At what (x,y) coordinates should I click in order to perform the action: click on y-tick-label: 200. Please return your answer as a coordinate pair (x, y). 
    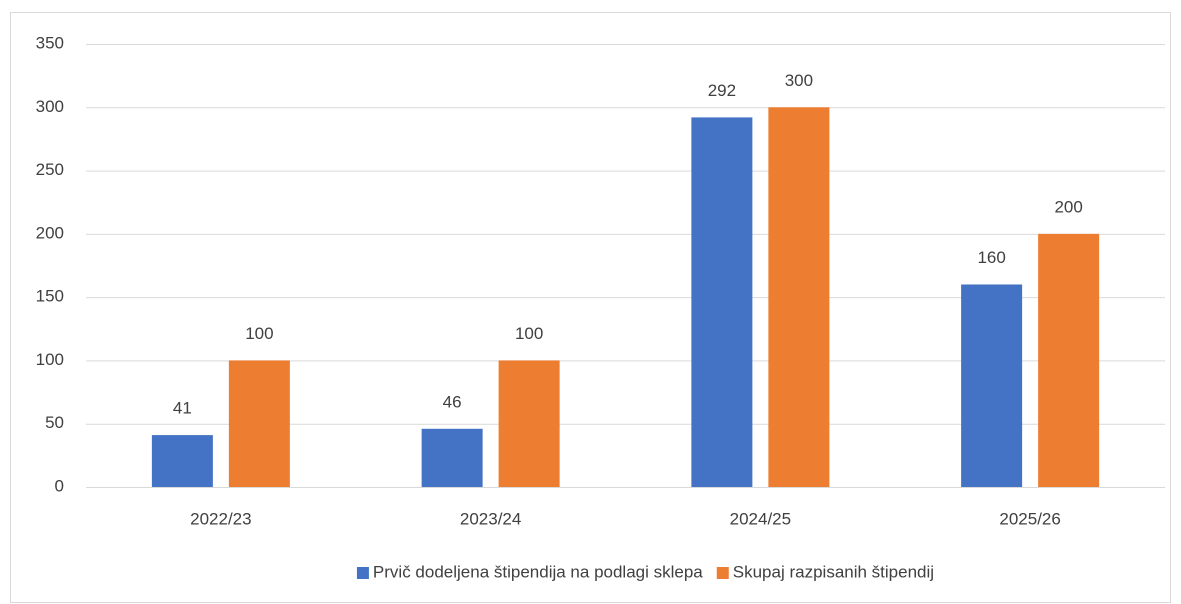
    Looking at the image, I should click on (50, 232).